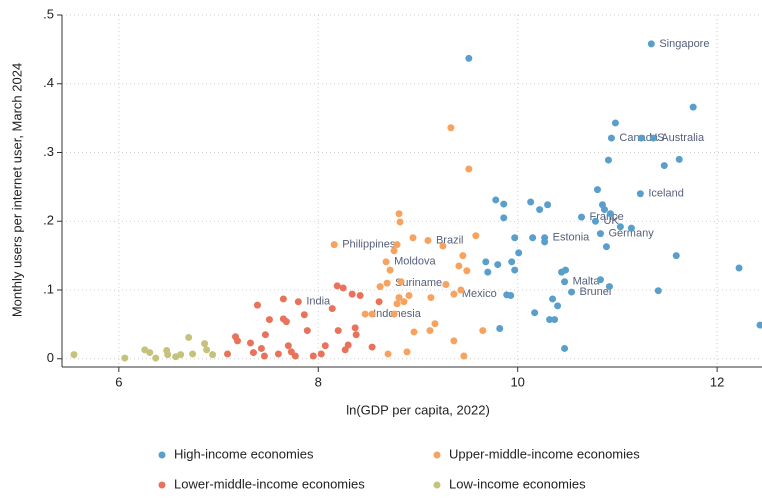  Describe the element at coordinates (415, 262) in the screenshot. I see `point-label: Moldova` at that location.